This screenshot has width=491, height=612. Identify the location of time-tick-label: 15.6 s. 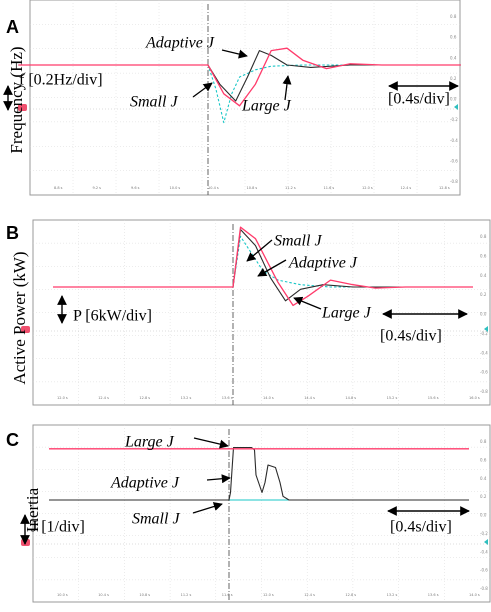
(433, 398).